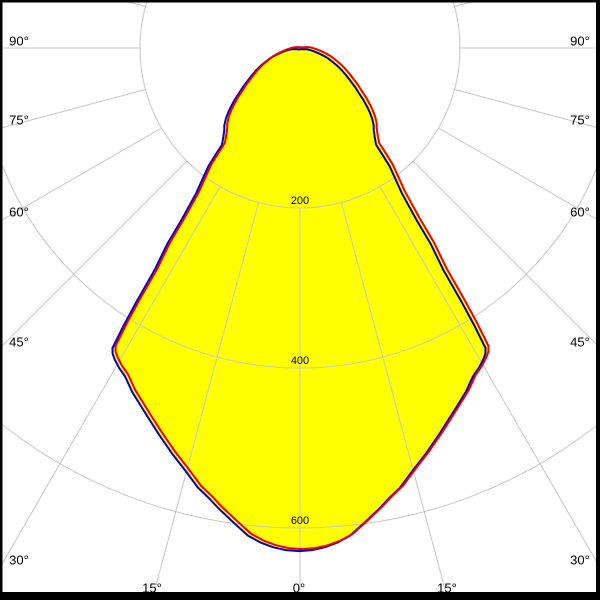 The image size is (600, 600). What do you see at coordinates (580, 342) in the screenshot?
I see `angle-tick-label-right: 45°` at bounding box center [580, 342].